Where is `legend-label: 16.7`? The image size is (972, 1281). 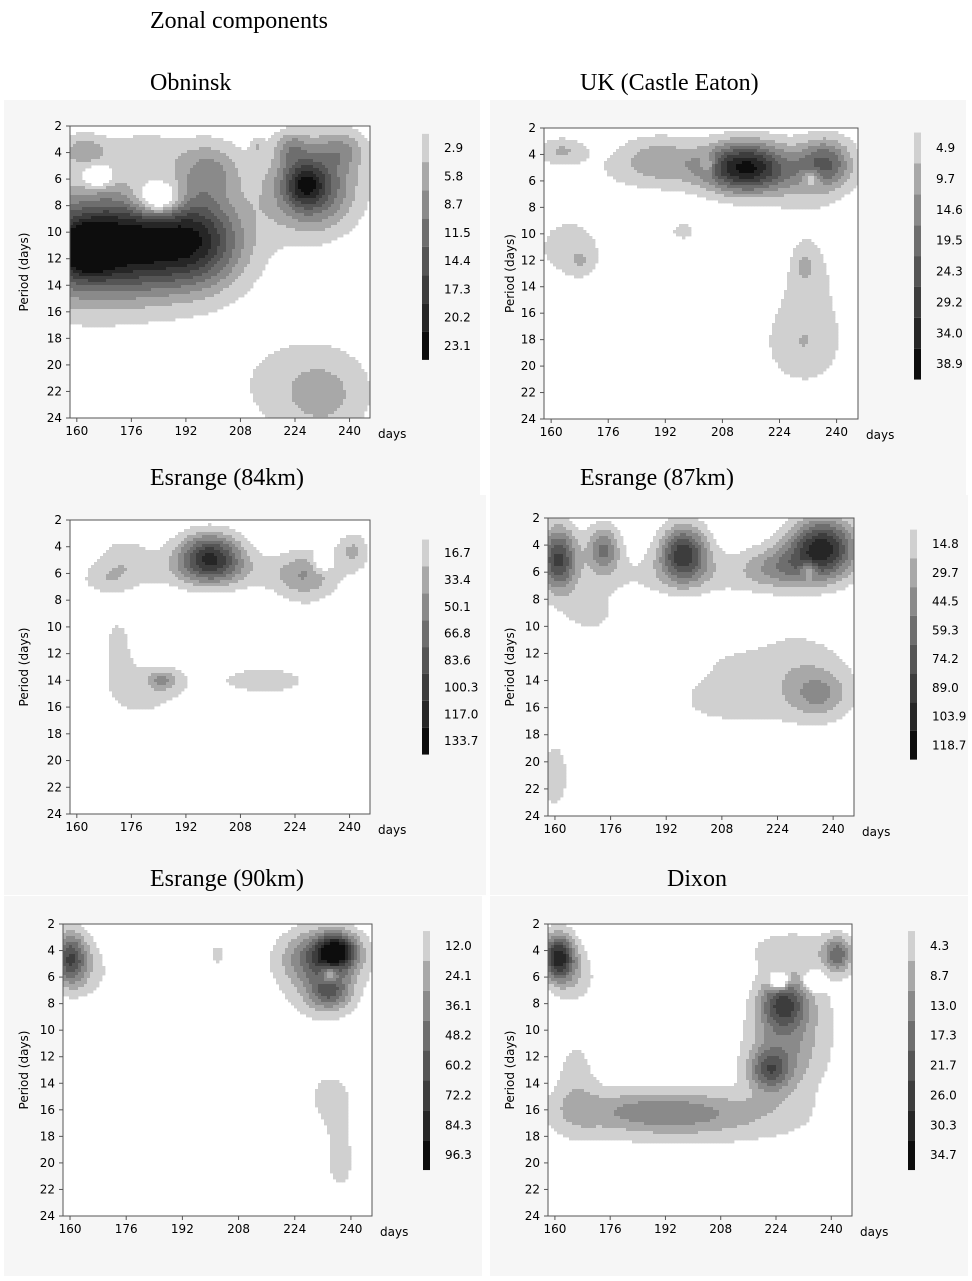
legend-label: 16.7 is located at coordinates (457, 553).